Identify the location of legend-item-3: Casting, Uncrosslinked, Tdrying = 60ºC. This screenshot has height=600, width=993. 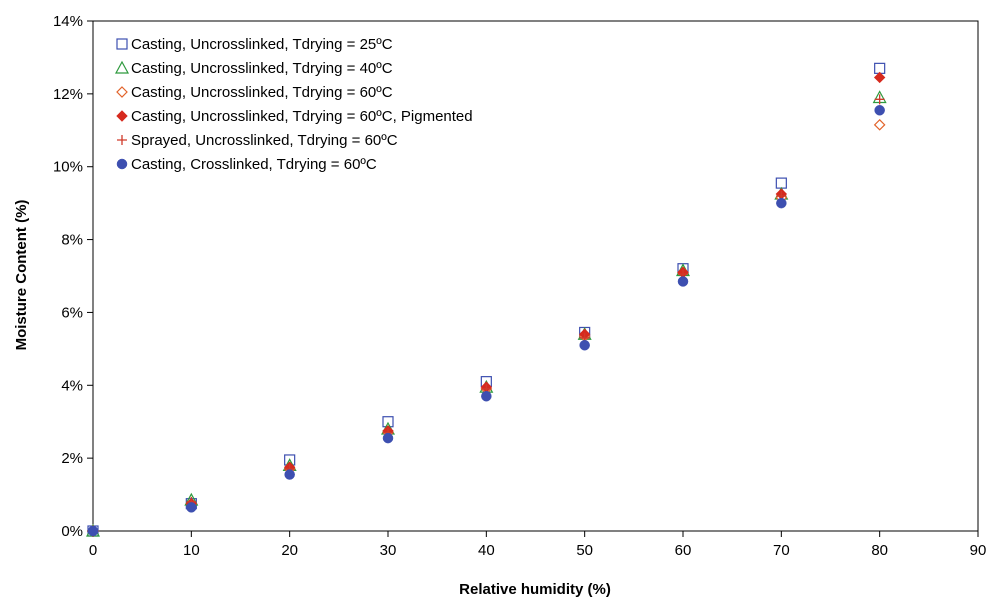
(254, 92).